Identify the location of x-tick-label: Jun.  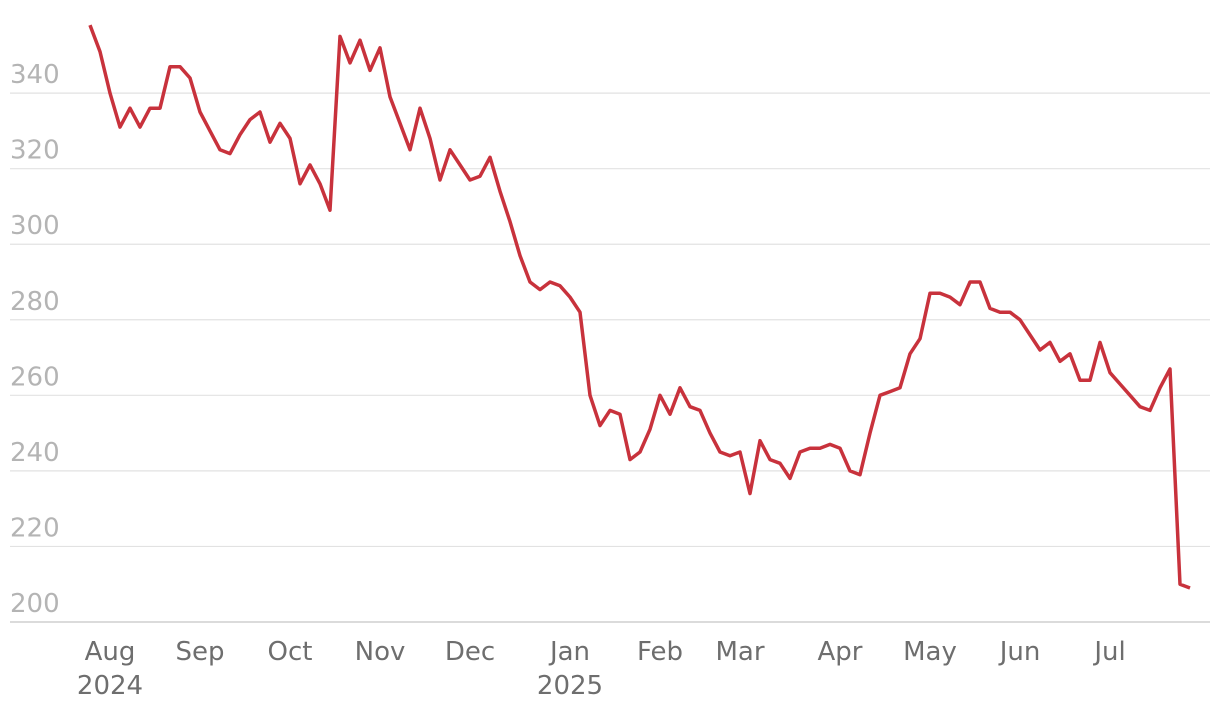
(1019, 652).